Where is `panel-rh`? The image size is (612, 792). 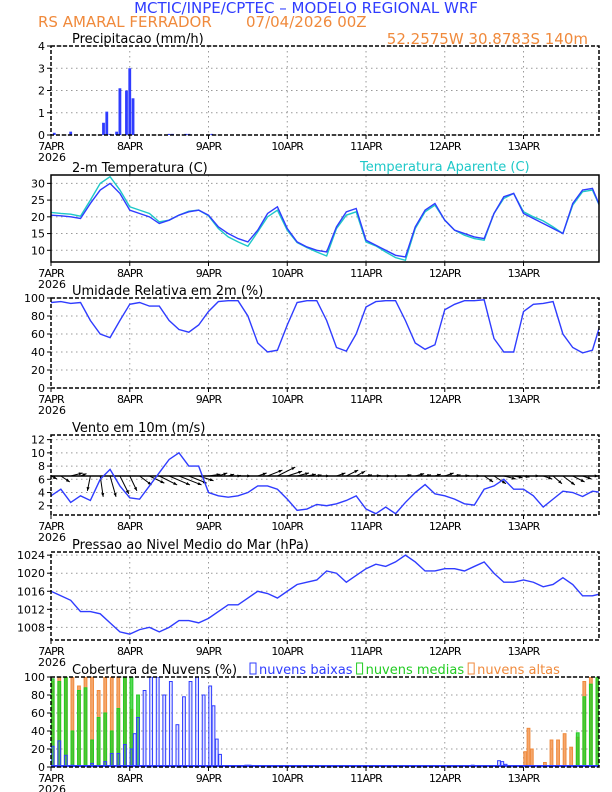 panel-rh is located at coordinates (323, 344).